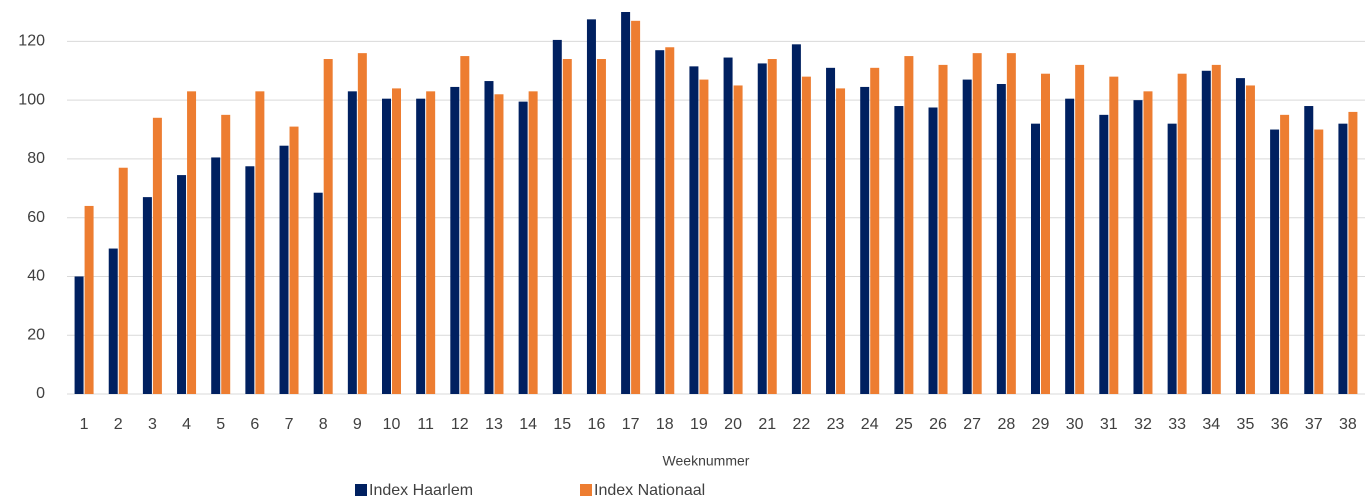 The image size is (1365, 500). What do you see at coordinates (36, 158) in the screenshot?
I see `y-tick-label: 80` at bounding box center [36, 158].